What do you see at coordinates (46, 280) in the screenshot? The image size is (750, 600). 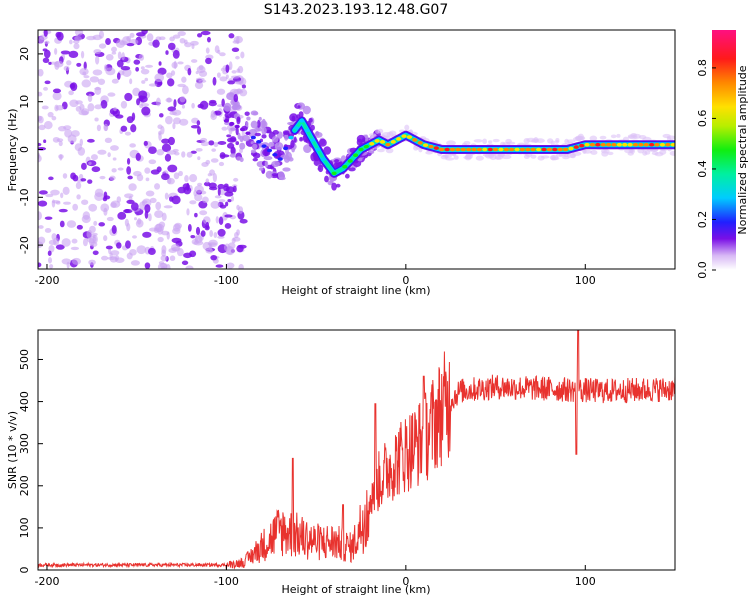 I see `x-tick-label: -200` at bounding box center [46, 280].